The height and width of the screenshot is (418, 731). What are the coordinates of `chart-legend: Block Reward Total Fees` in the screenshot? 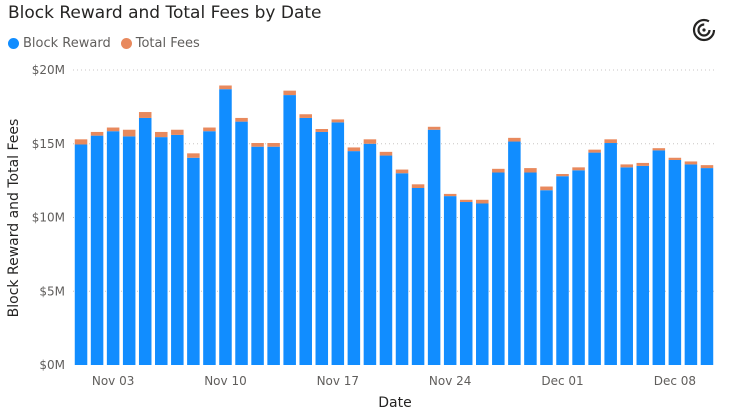 It's located at (109, 43).